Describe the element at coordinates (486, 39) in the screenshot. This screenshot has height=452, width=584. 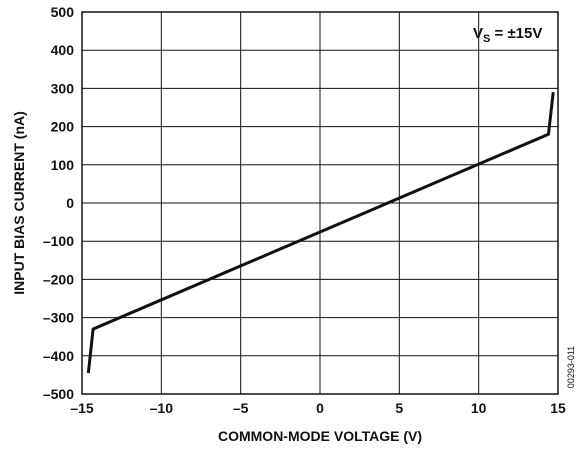
I see `annotation-sub: S` at that location.